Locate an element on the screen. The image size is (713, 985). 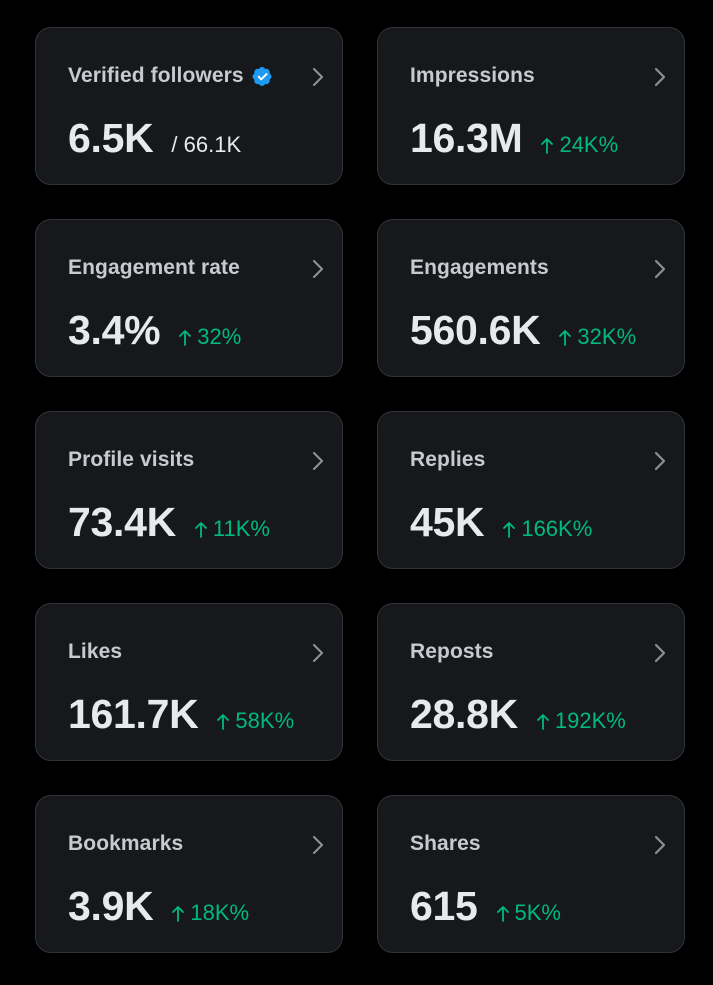
card-title: Bookmarks is located at coordinates (125, 844).